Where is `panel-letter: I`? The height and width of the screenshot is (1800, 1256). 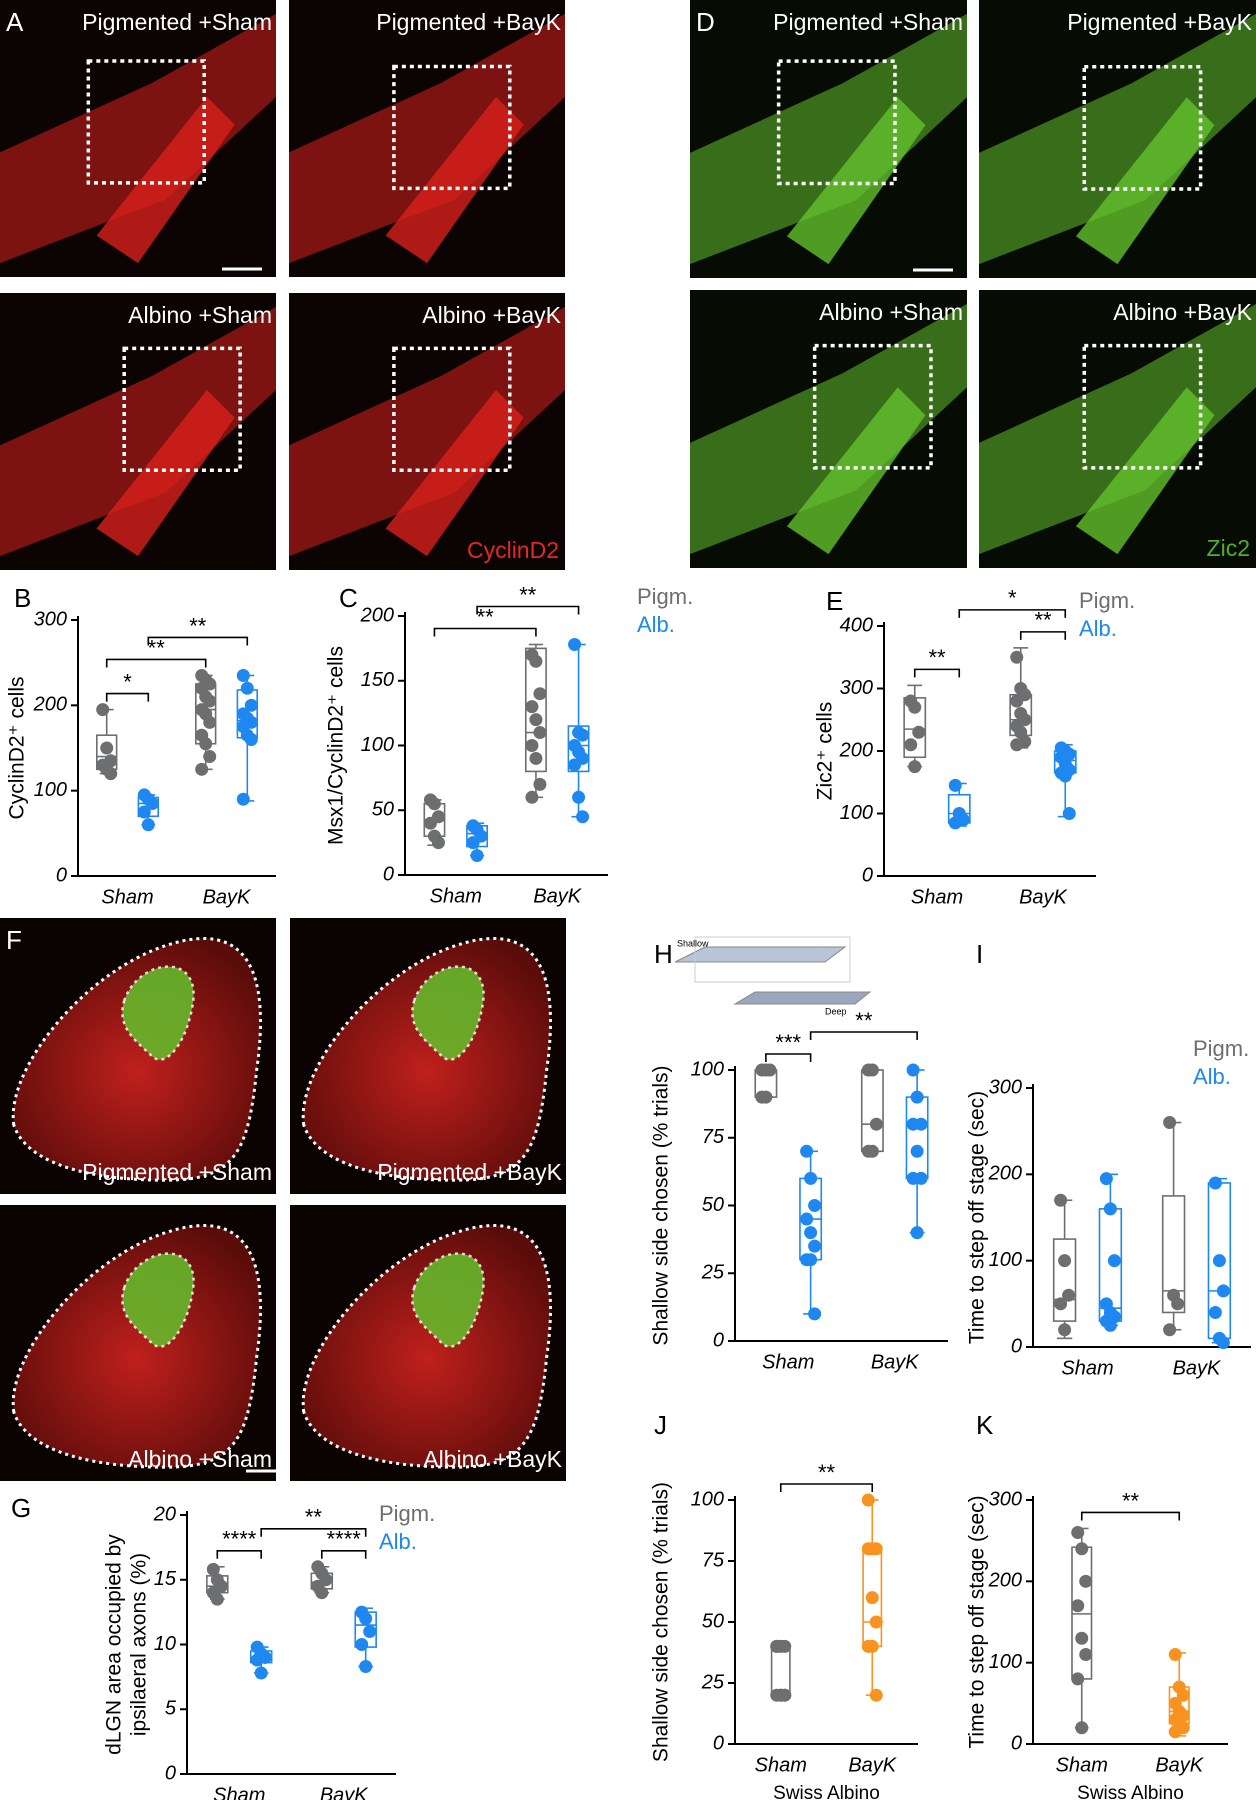
panel-letter: I is located at coordinates (979, 954).